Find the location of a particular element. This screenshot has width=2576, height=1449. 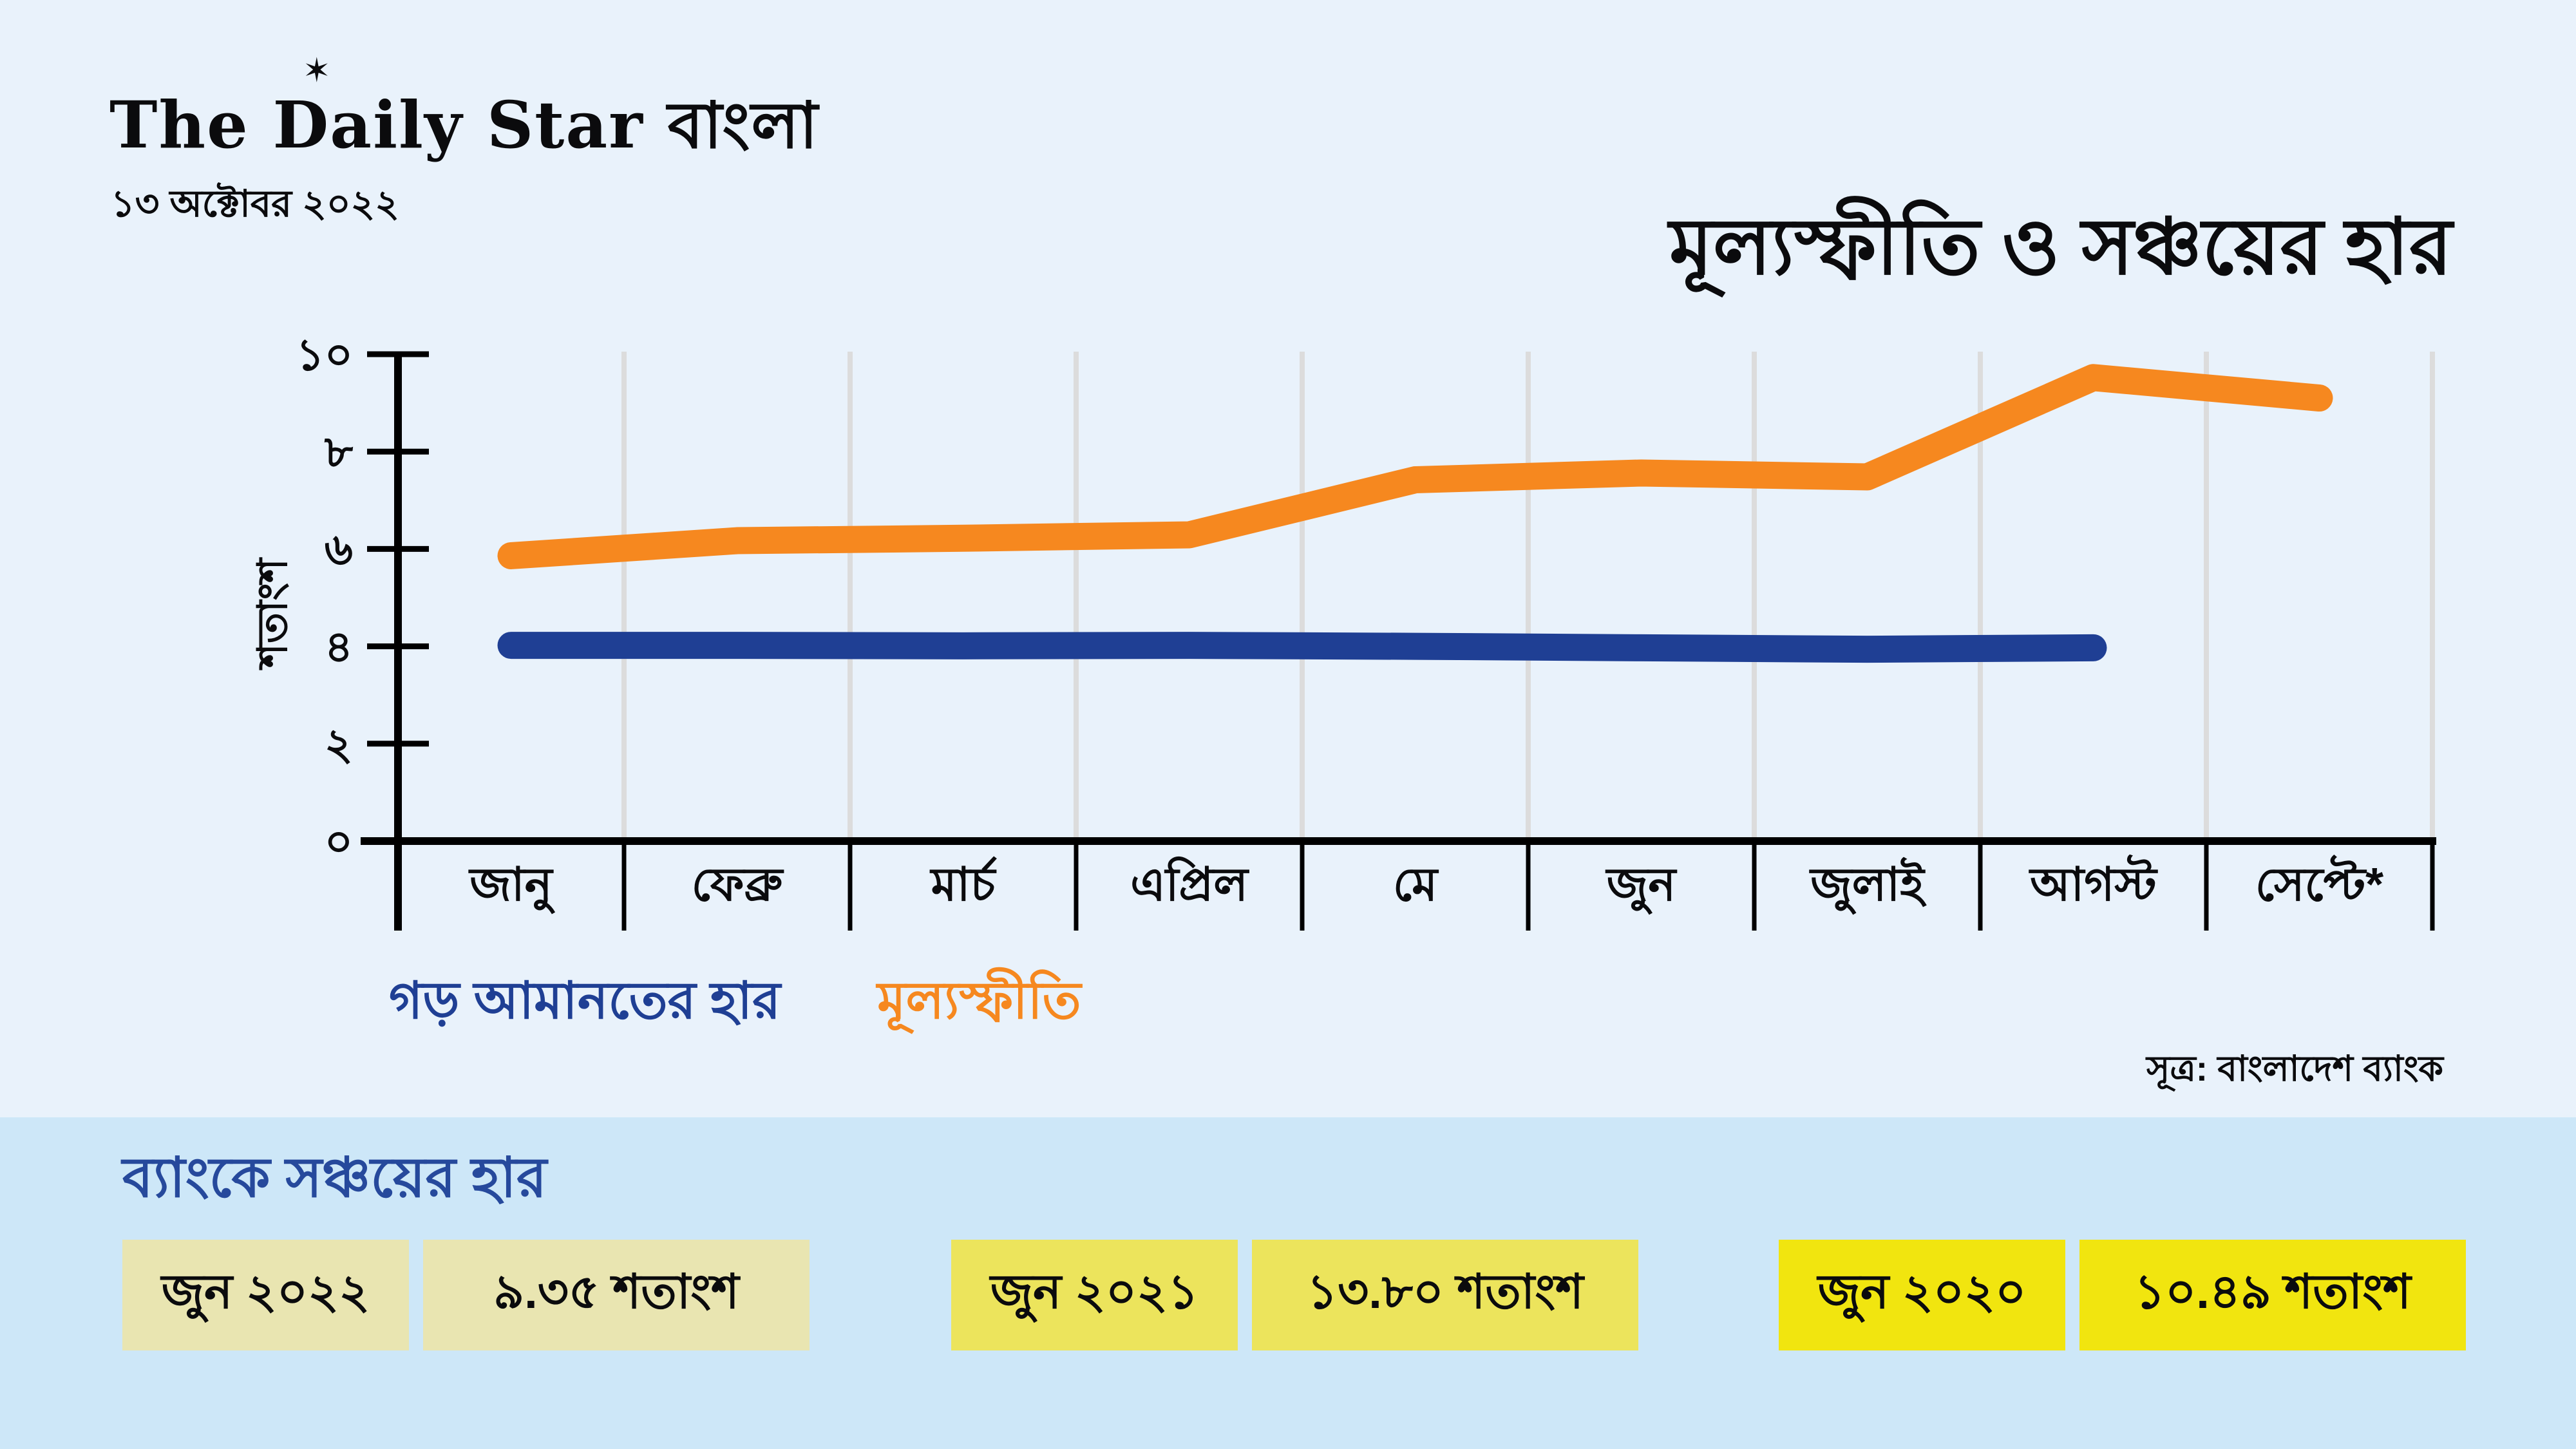

daily-star-logo: ✶ The Daily Star বাংলা is located at coordinates (464, 118).